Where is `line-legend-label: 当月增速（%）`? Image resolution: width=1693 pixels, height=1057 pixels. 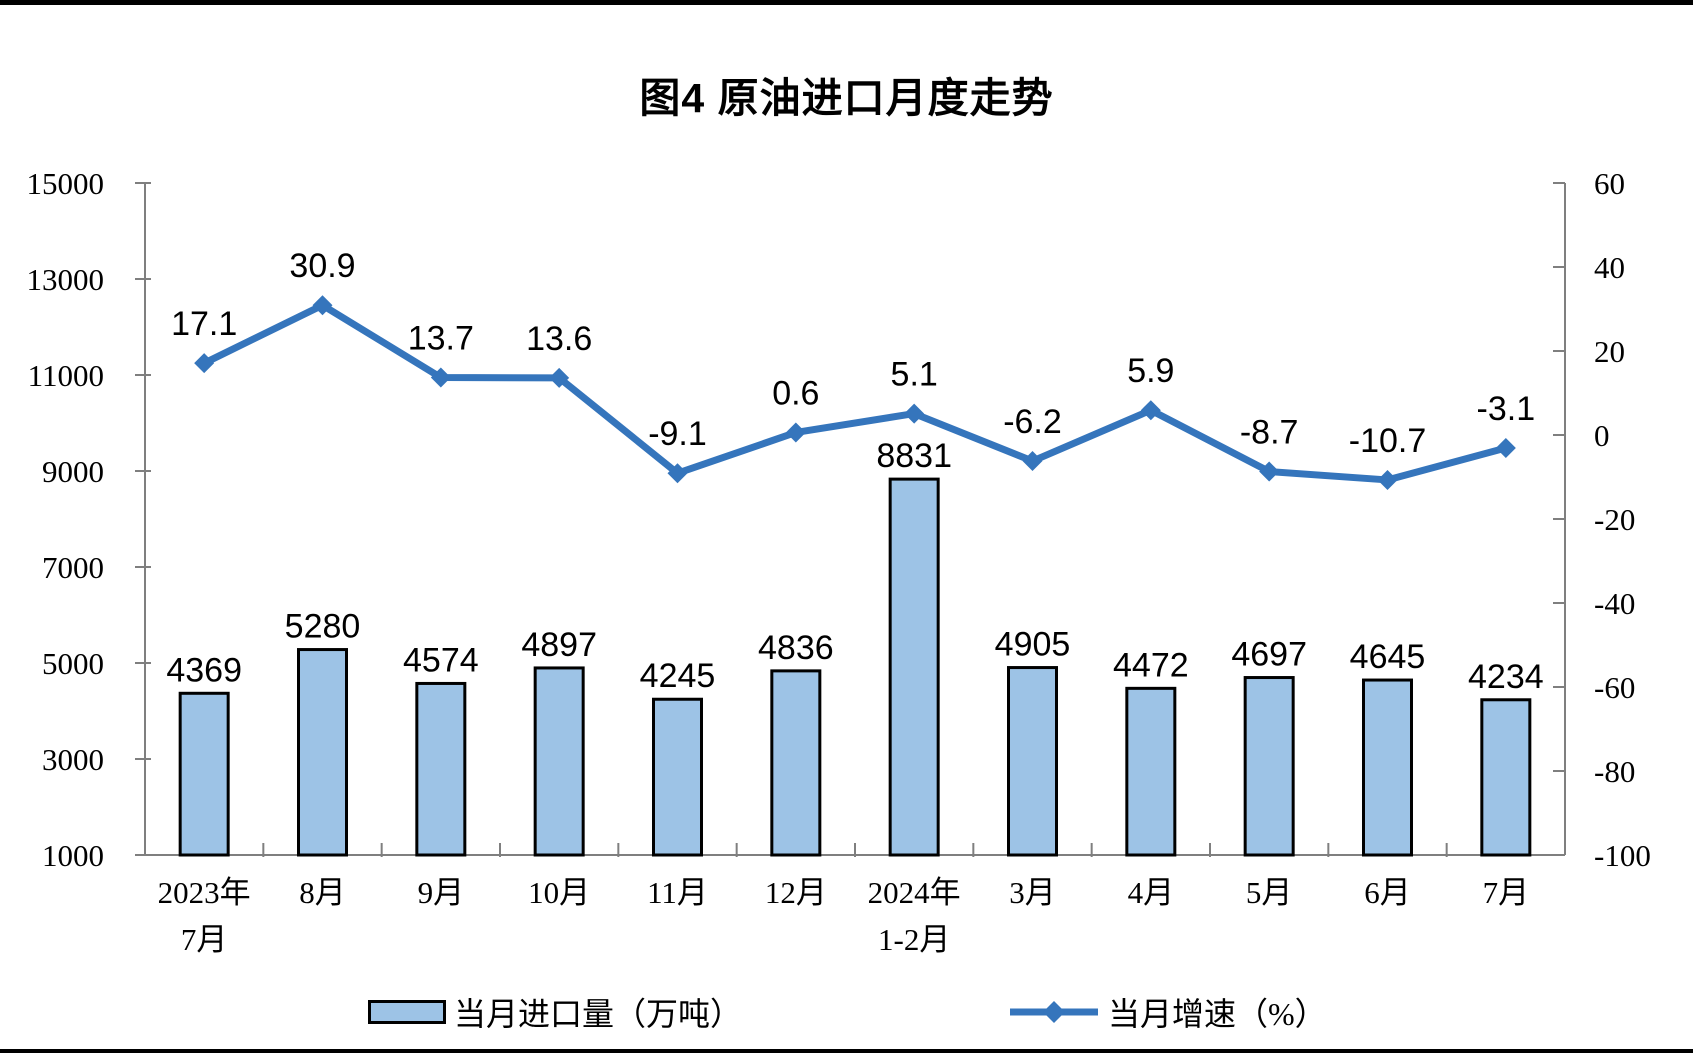
line-legend-label: 当月增速（%） is located at coordinates (1217, 1014).